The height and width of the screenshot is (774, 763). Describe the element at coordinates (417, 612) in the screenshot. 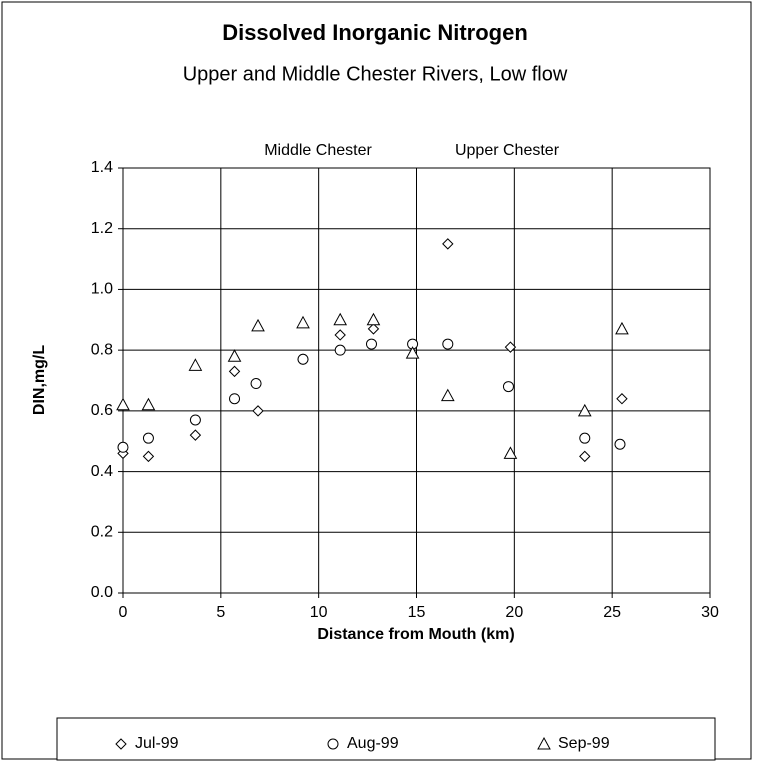

I see `x-tick-label: 15` at that location.